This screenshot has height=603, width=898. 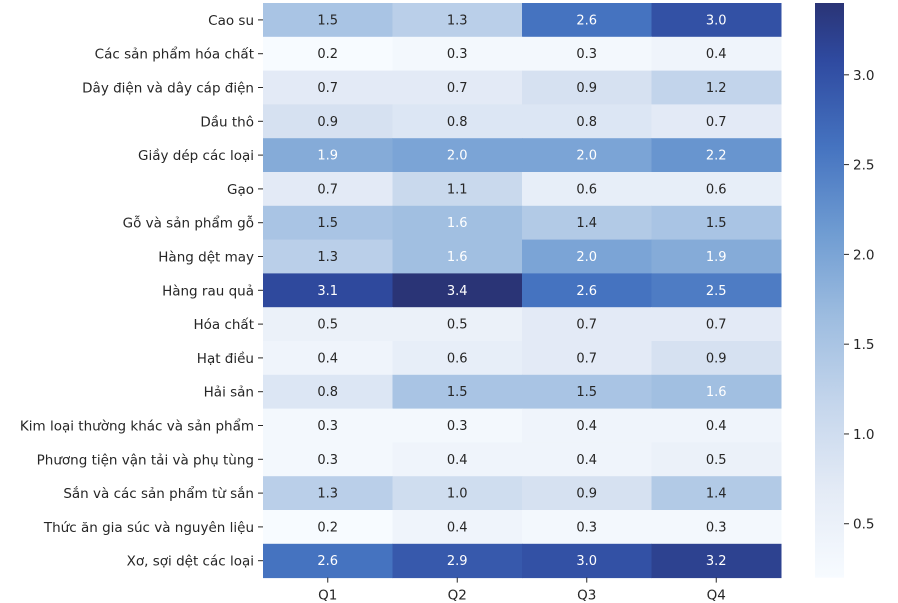 I want to click on row-label: Hàng rau quả, so click(x=208, y=291).